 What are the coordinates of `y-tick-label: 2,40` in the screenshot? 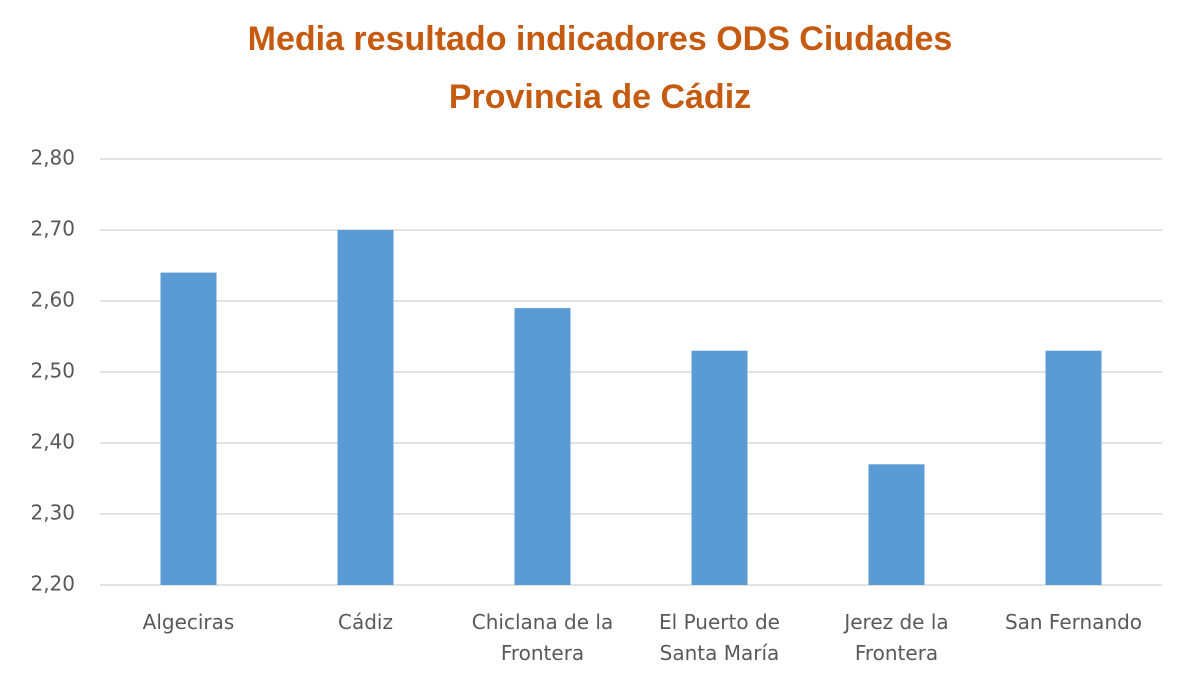 It's located at (52, 442).